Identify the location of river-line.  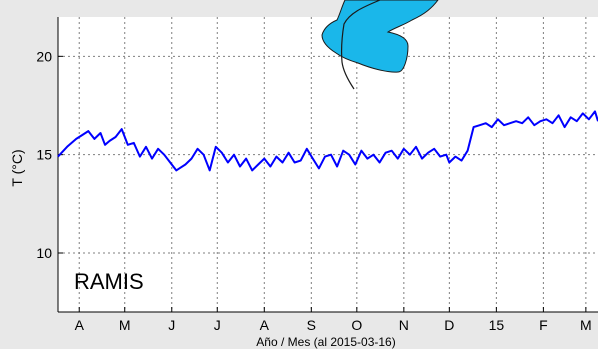
(361, 45).